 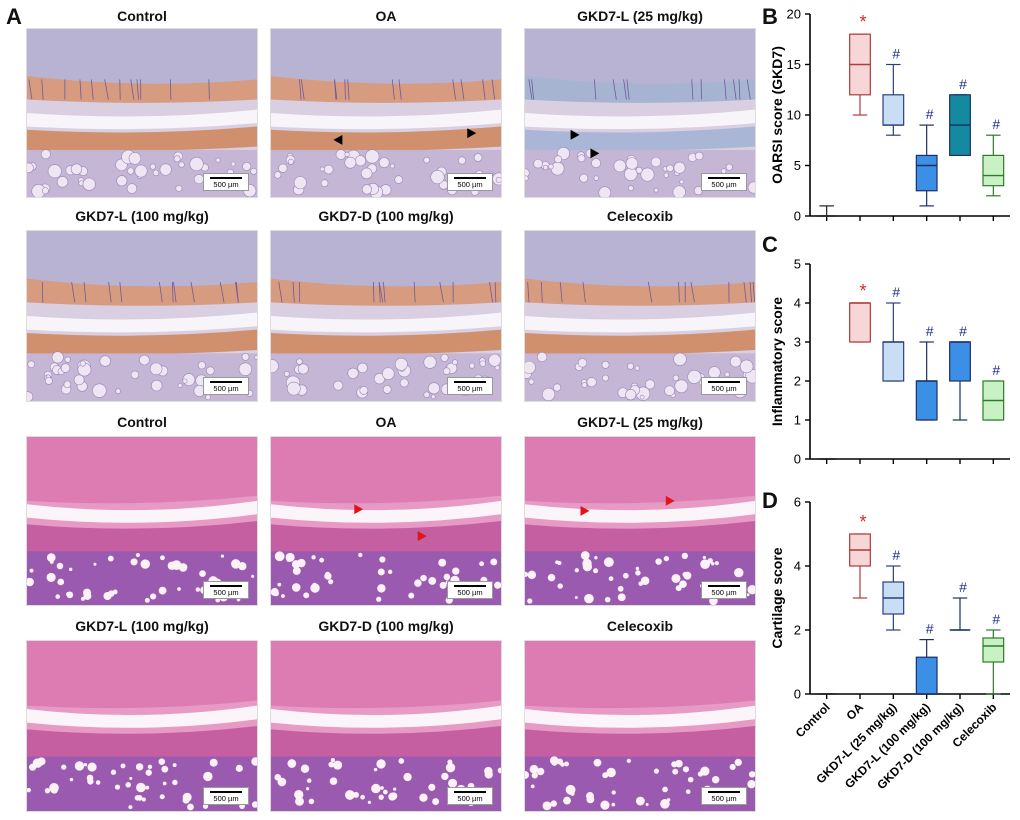 What do you see at coordinates (14, 16) in the screenshot?
I see `panel-label-a: A` at bounding box center [14, 16].